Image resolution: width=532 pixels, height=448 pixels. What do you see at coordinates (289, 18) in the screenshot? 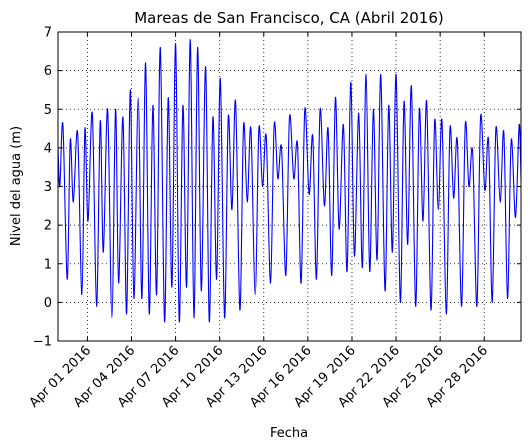
I see `chart-title: Mareas de San Francisco, CA (Abril 2016)` at bounding box center [289, 18].